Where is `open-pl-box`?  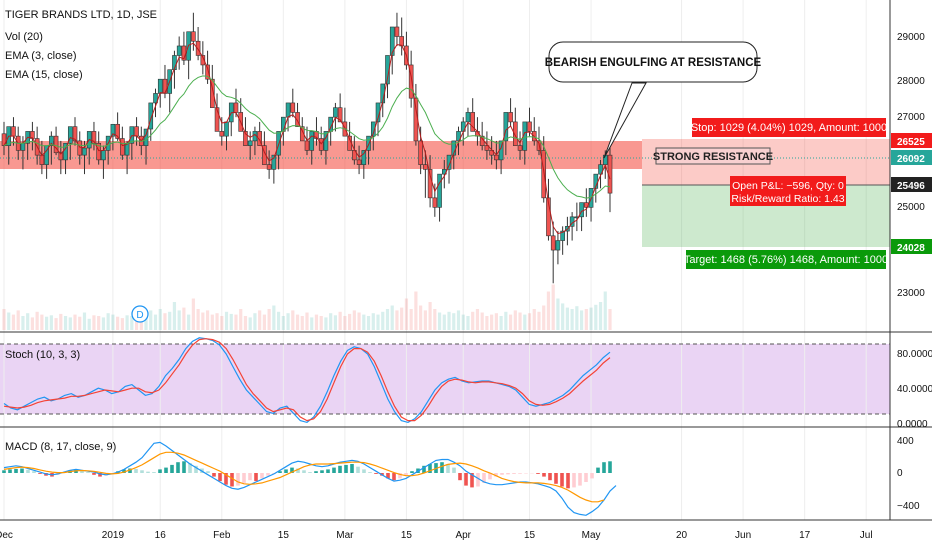
open-pl-box is located at coordinates (788, 191).